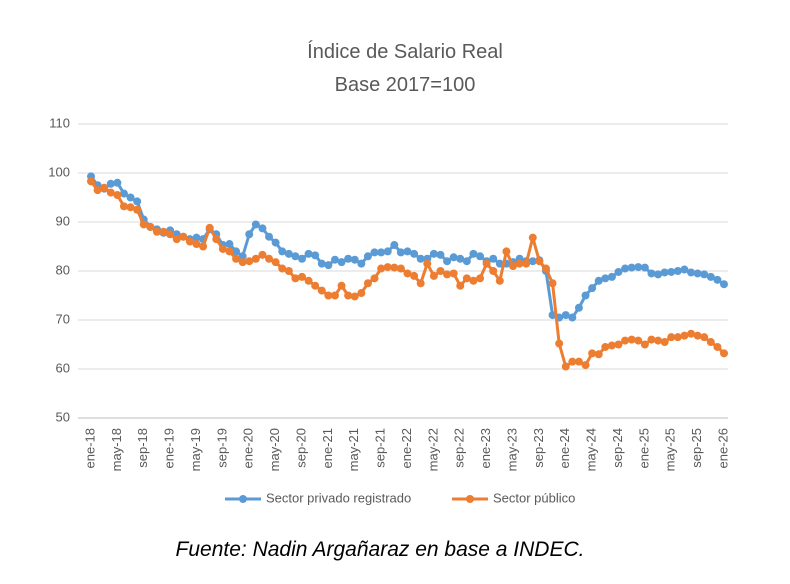 The height and width of the screenshot is (584, 790). What do you see at coordinates (485, 448) in the screenshot?
I see `x-tick-label: ene-23` at bounding box center [485, 448].